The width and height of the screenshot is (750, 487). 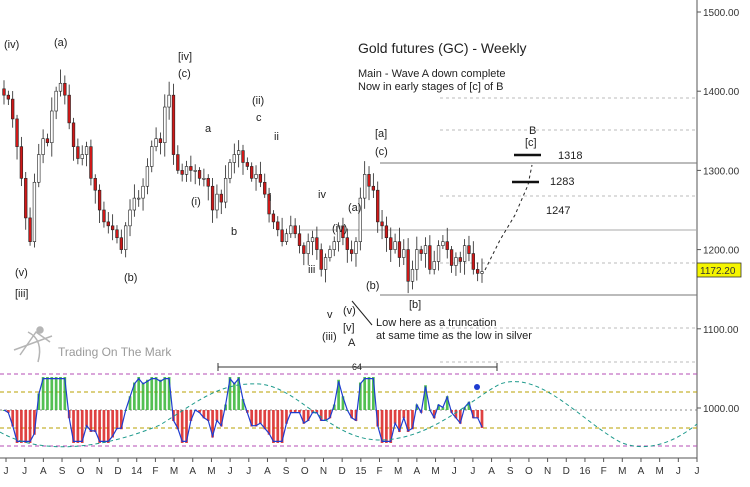 What do you see at coordinates (259, 118) in the screenshot?
I see `wave-label: c` at bounding box center [259, 118].